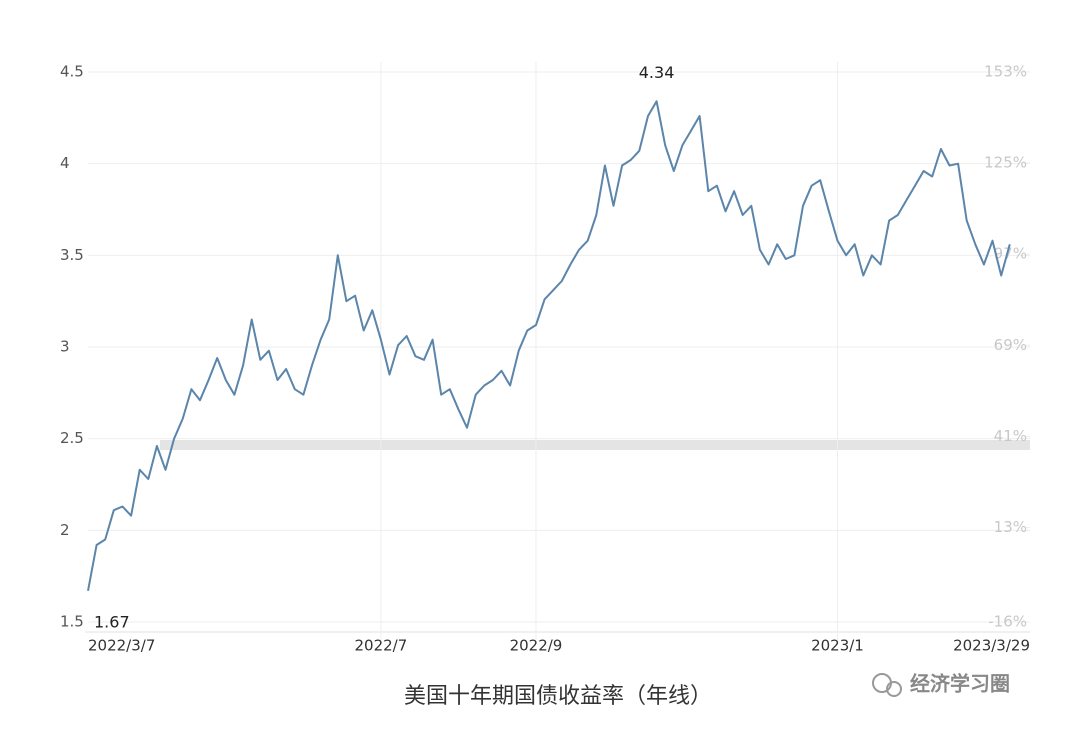 The image size is (1080, 736). Describe the element at coordinates (65, 347) in the screenshot. I see `y-tick-label: 3` at that location.